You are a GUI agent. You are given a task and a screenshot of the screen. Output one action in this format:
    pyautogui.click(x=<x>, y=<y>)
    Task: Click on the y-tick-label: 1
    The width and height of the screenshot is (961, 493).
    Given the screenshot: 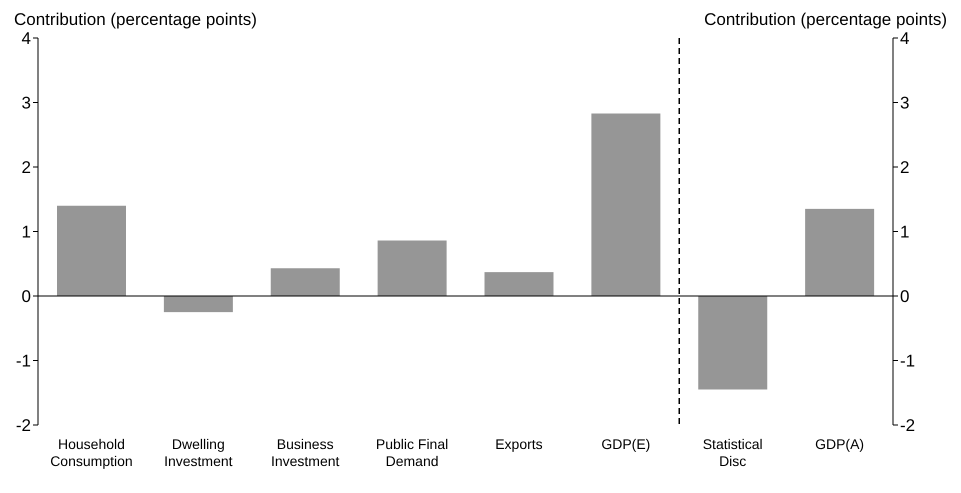 What is the action you would take?
    pyautogui.click(x=26, y=232)
    